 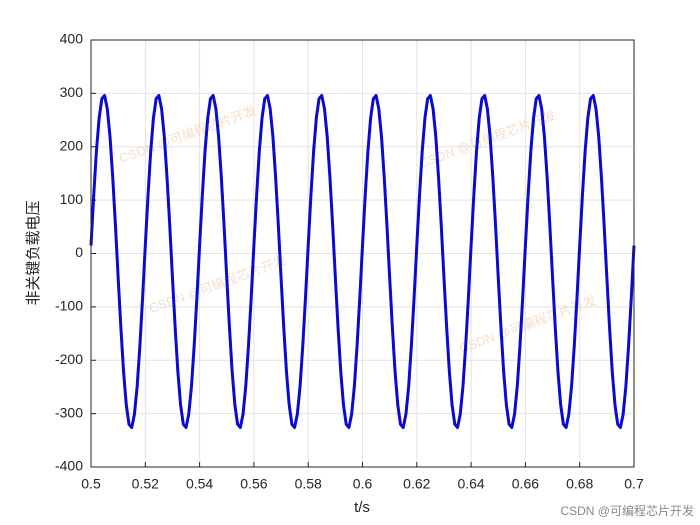 What do you see at coordinates (416, 484) in the screenshot?
I see `x-tick-label: 0.62` at bounding box center [416, 484].